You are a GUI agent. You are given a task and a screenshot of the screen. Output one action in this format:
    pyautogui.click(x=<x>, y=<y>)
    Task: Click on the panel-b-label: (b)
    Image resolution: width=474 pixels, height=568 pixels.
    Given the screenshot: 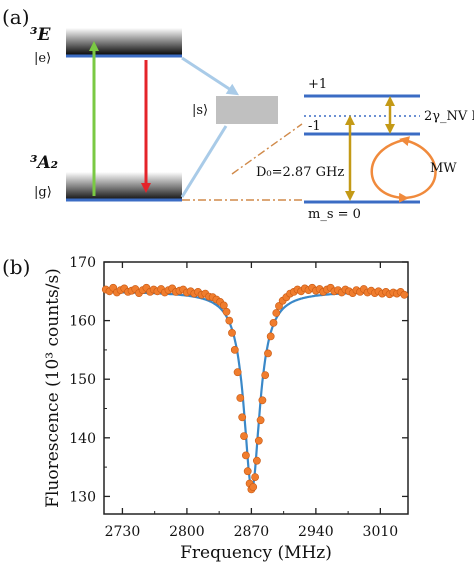 What is the action you would take?
    pyautogui.click(x=16, y=267)
    